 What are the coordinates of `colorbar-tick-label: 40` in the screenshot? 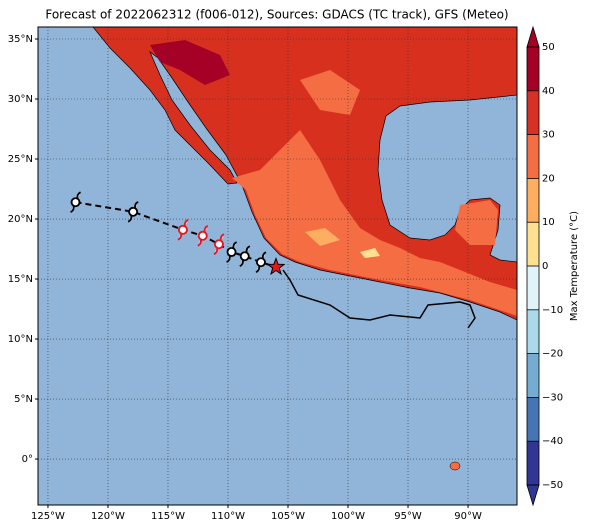 It's located at (548, 91).